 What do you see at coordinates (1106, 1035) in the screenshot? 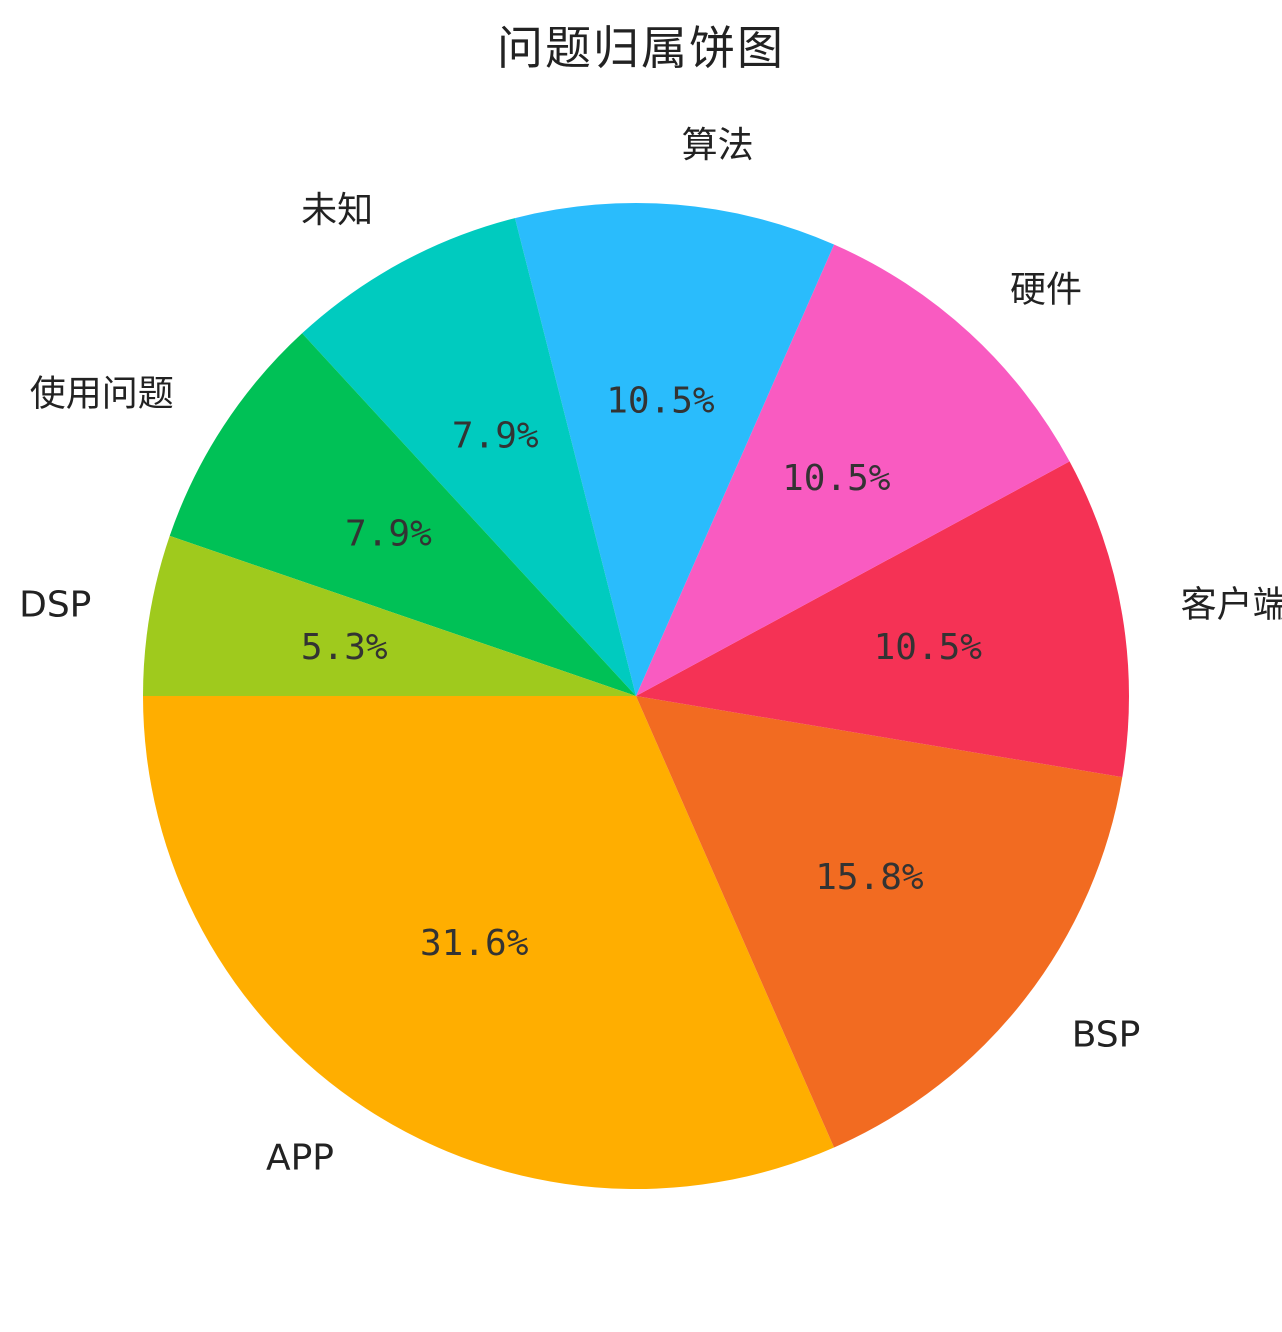
I see `slice-category-label: BSP` at bounding box center [1106, 1035].